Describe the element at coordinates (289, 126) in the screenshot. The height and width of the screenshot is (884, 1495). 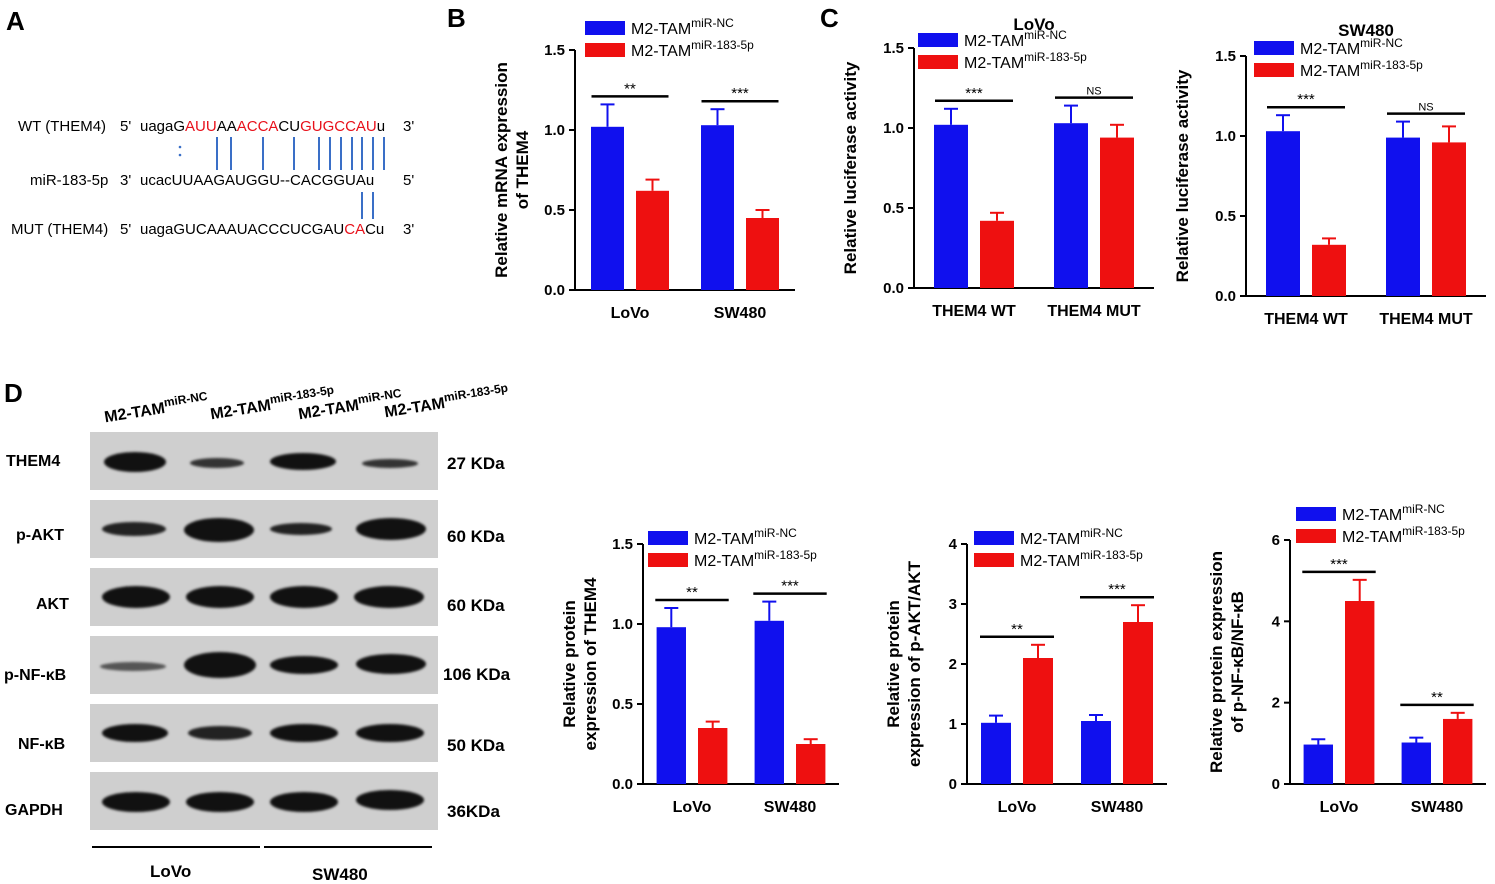
I see `wt-sequence-segment-5: CU` at that location.